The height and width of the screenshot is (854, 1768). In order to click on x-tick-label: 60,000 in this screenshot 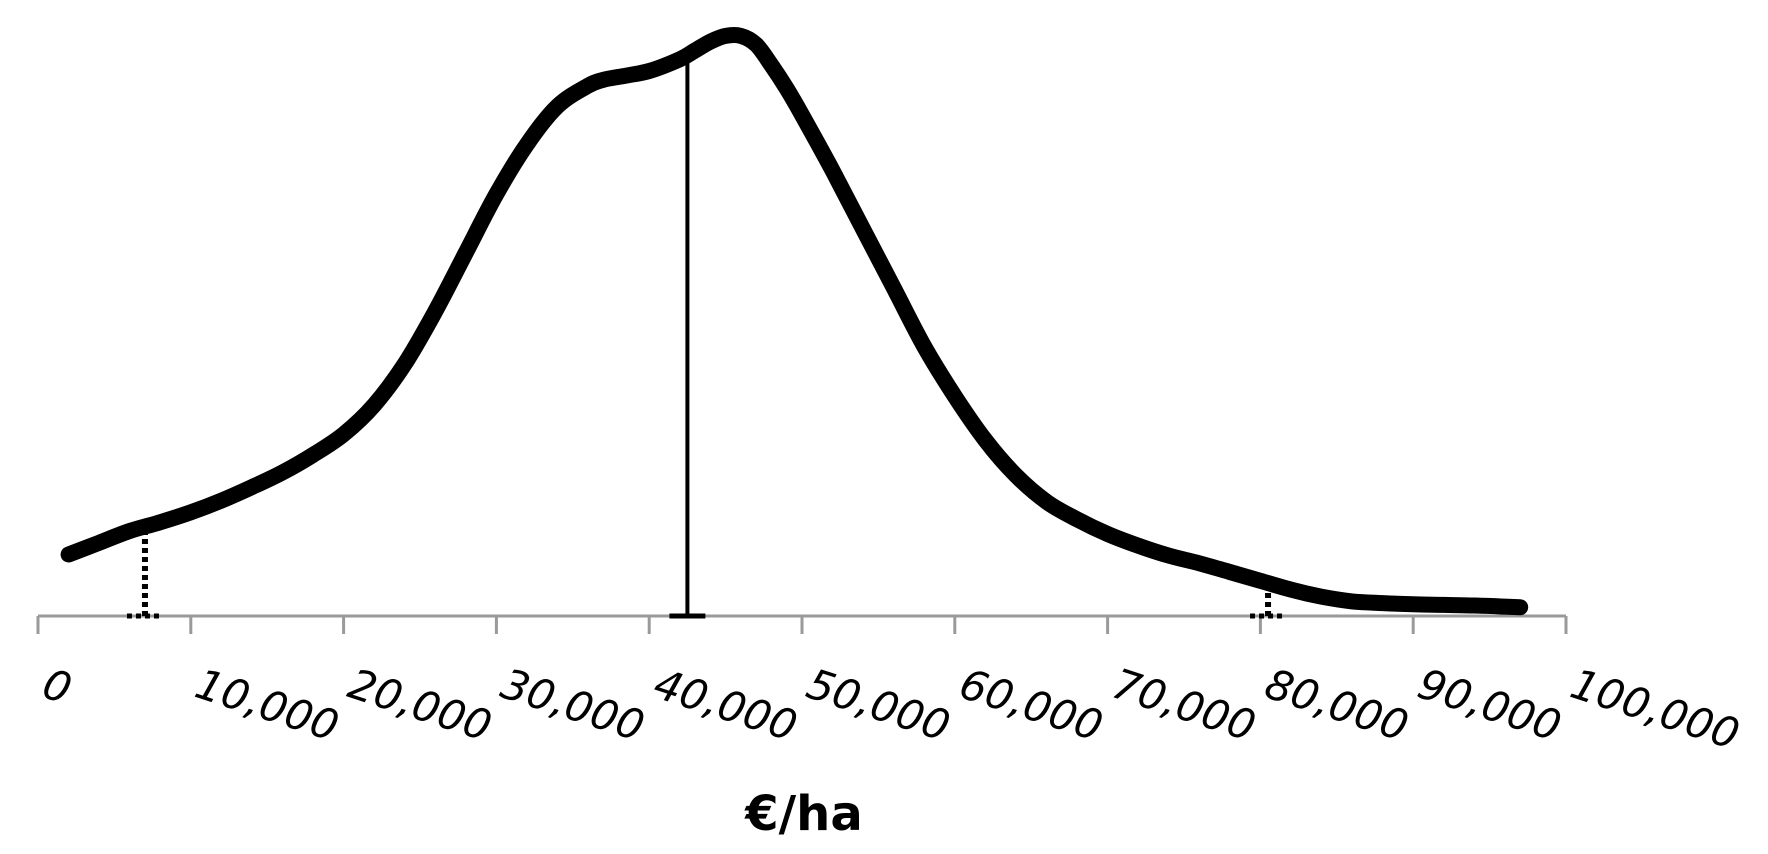, I will do `click(1031, 705)`.